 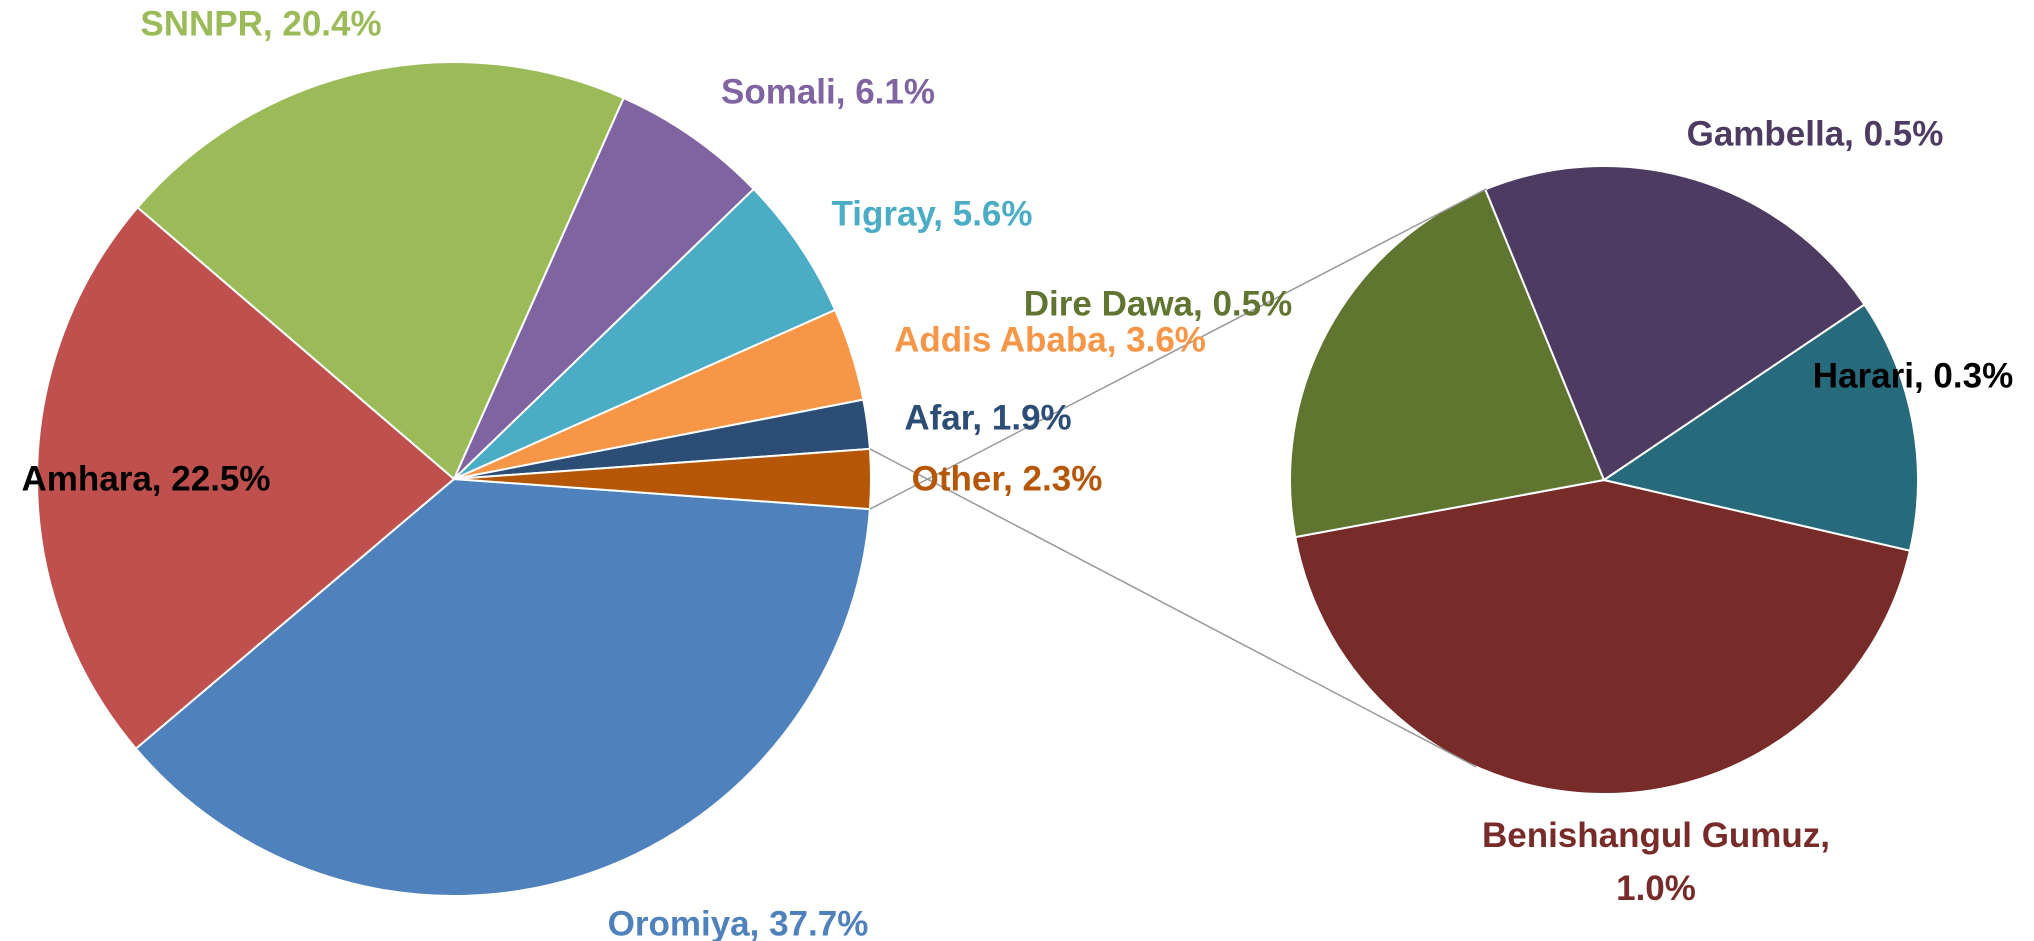 What do you see at coordinates (738, 922) in the screenshot?
I see `data-label: Oromiya, 37.7%` at bounding box center [738, 922].